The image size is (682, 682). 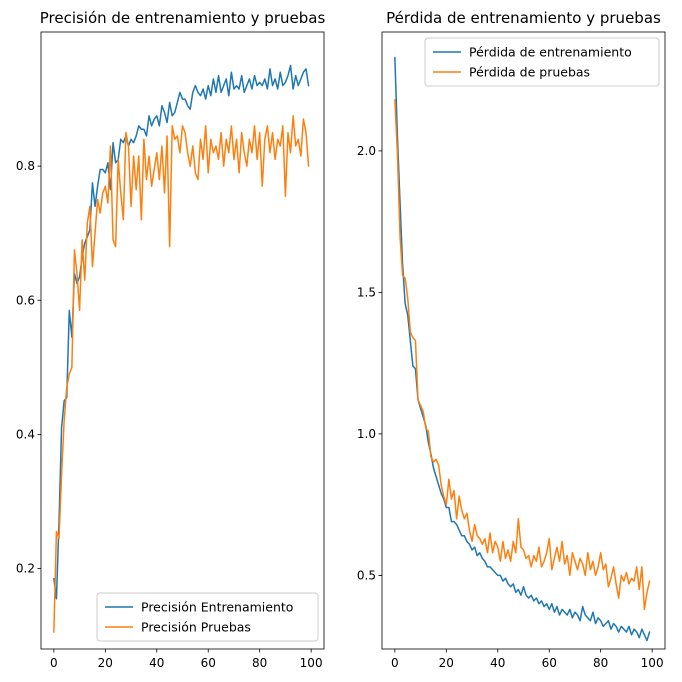 I want to click on y-tick-label: 1.5, so click(x=366, y=292).